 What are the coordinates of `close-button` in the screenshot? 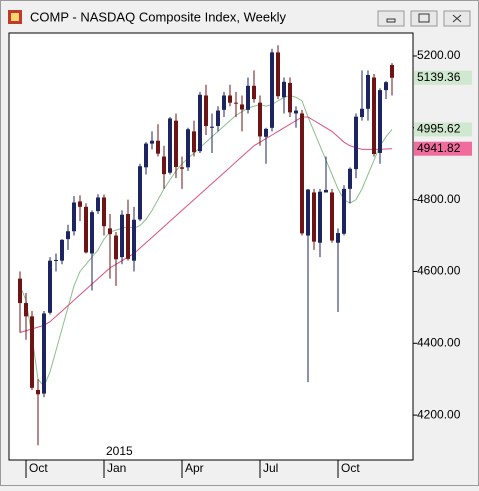 It's located at (457, 18).